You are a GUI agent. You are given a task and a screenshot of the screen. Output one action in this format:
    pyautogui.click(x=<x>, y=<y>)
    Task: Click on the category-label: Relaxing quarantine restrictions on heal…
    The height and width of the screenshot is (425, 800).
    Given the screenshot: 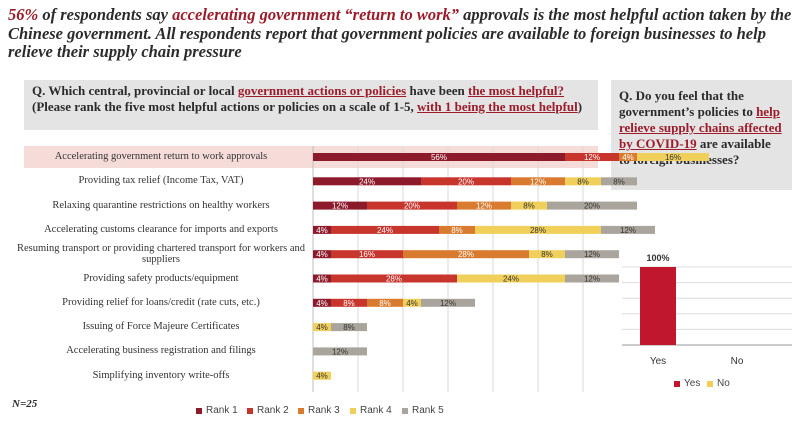 What is the action you would take?
    pyautogui.click(x=161, y=205)
    